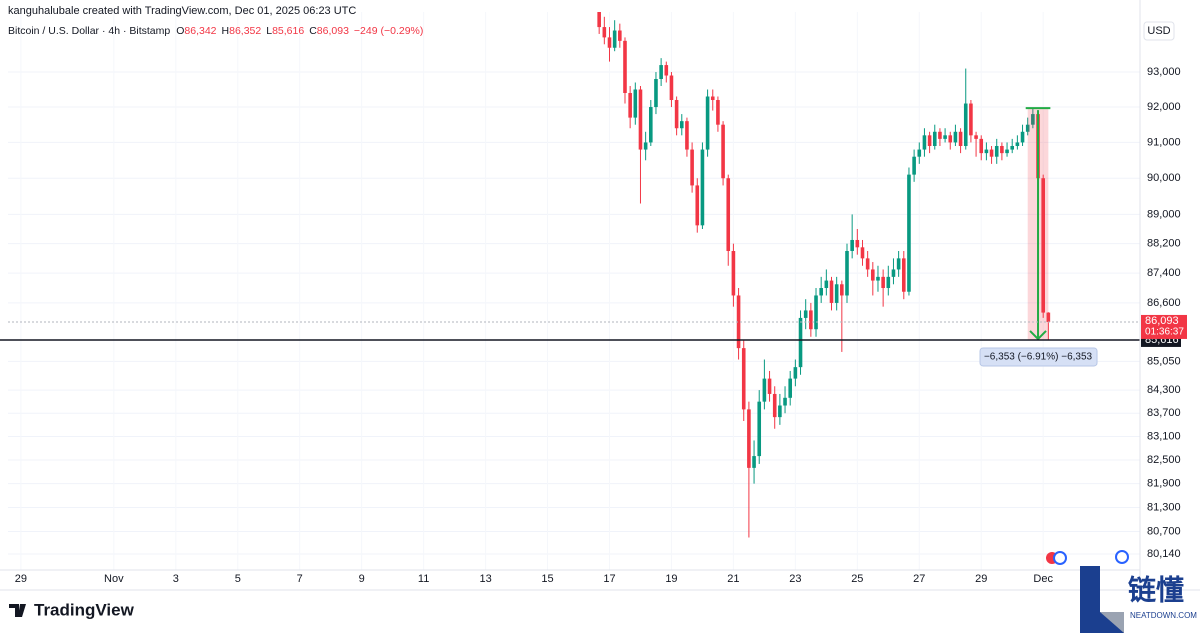  I want to click on symbol: Bitcoin / U.S. Dollar · 4h · Bitstamp, so click(89, 31).